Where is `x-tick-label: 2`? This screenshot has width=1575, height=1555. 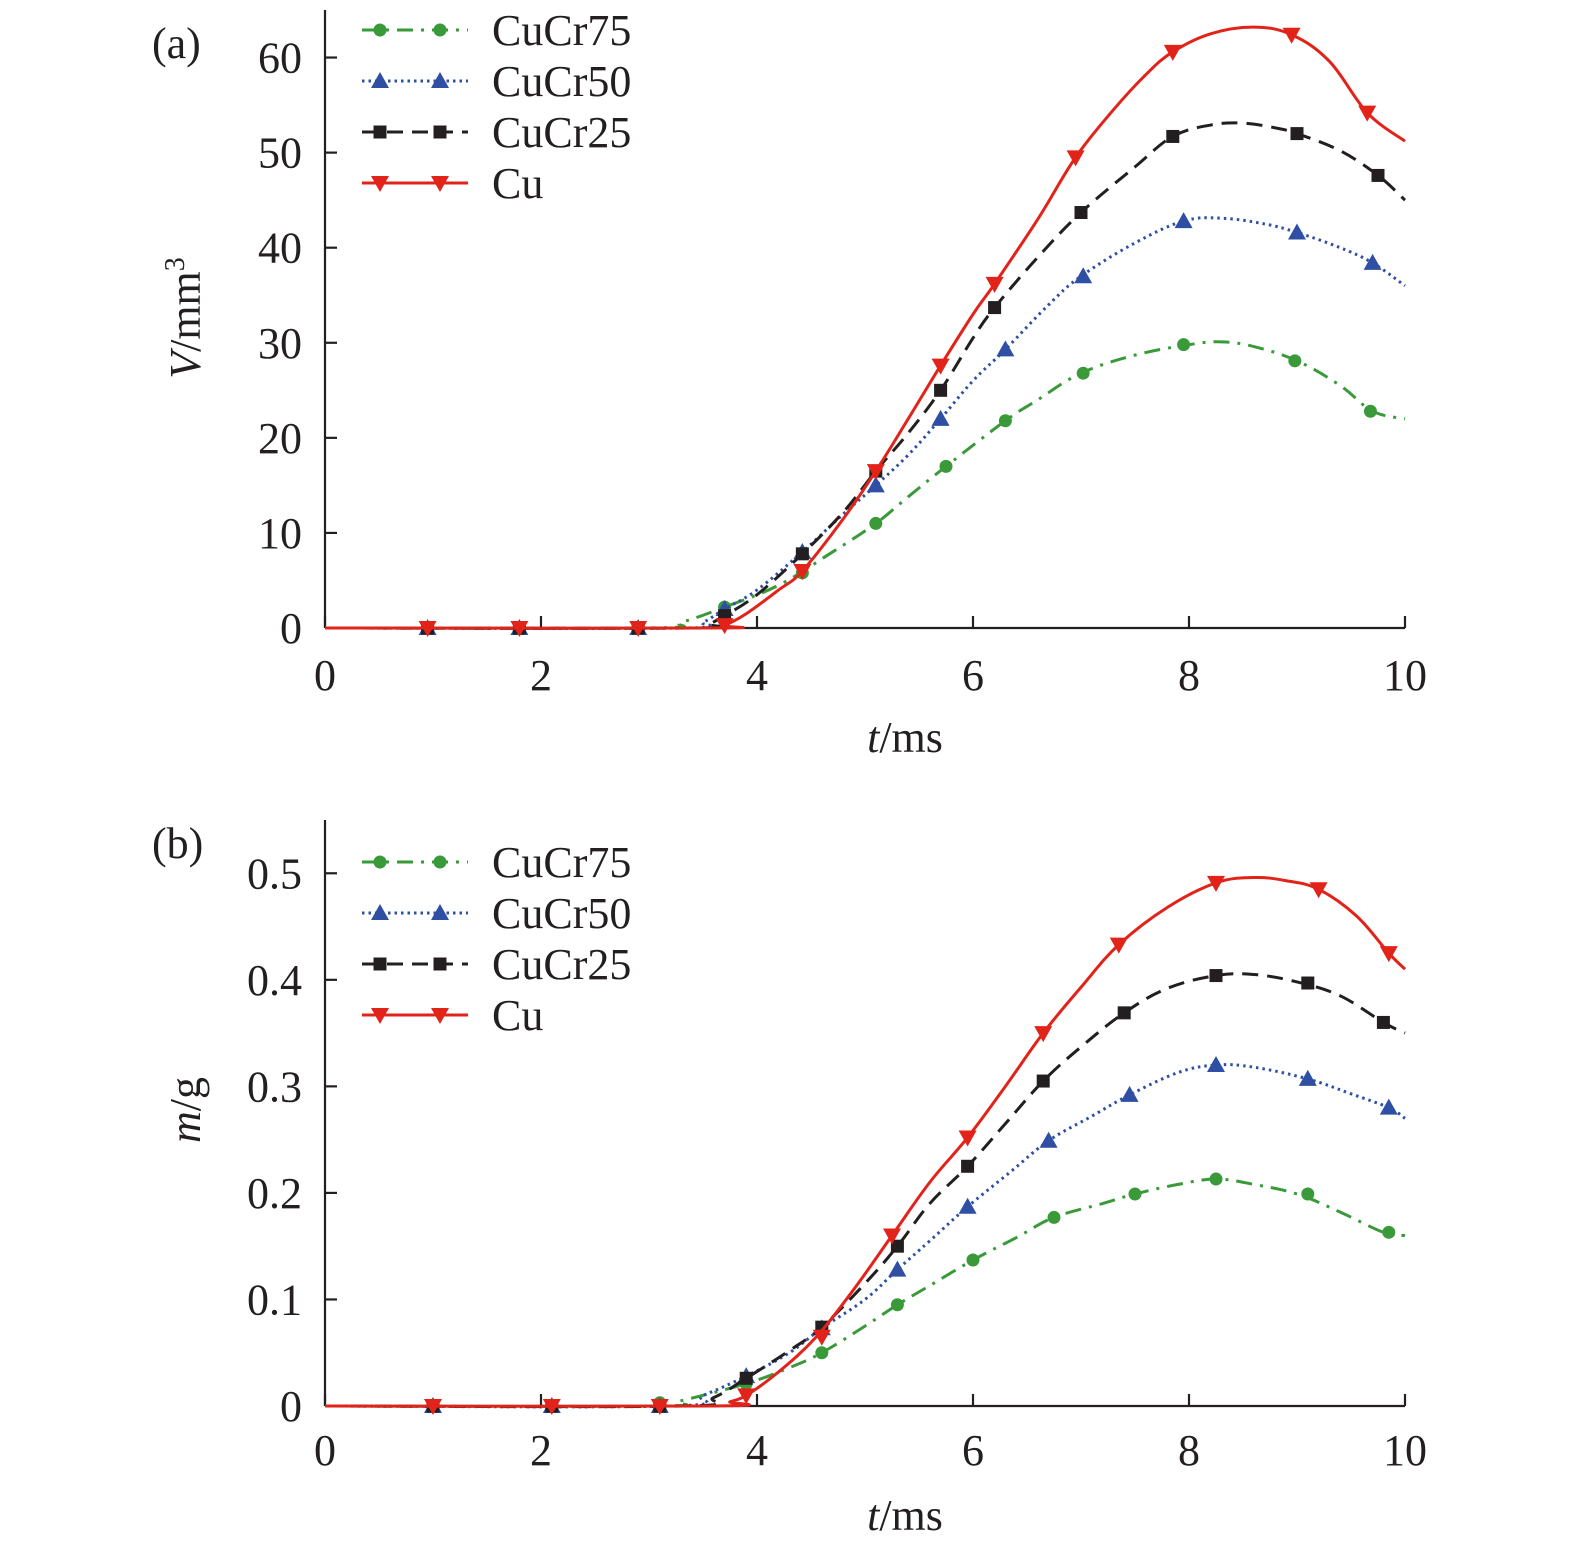 x-tick-label: 2 is located at coordinates (541, 1450).